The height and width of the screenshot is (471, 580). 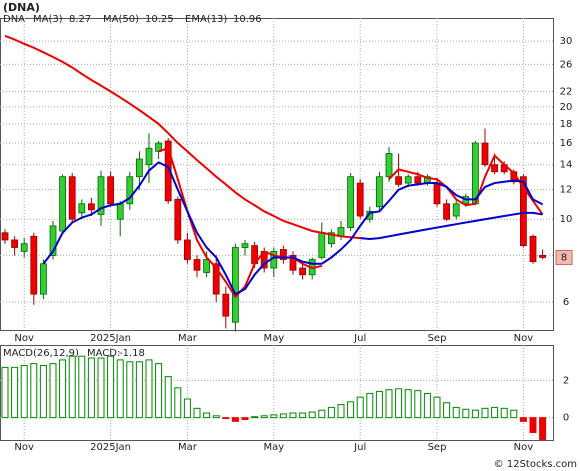 I want to click on price-tag: 8, so click(x=564, y=257).